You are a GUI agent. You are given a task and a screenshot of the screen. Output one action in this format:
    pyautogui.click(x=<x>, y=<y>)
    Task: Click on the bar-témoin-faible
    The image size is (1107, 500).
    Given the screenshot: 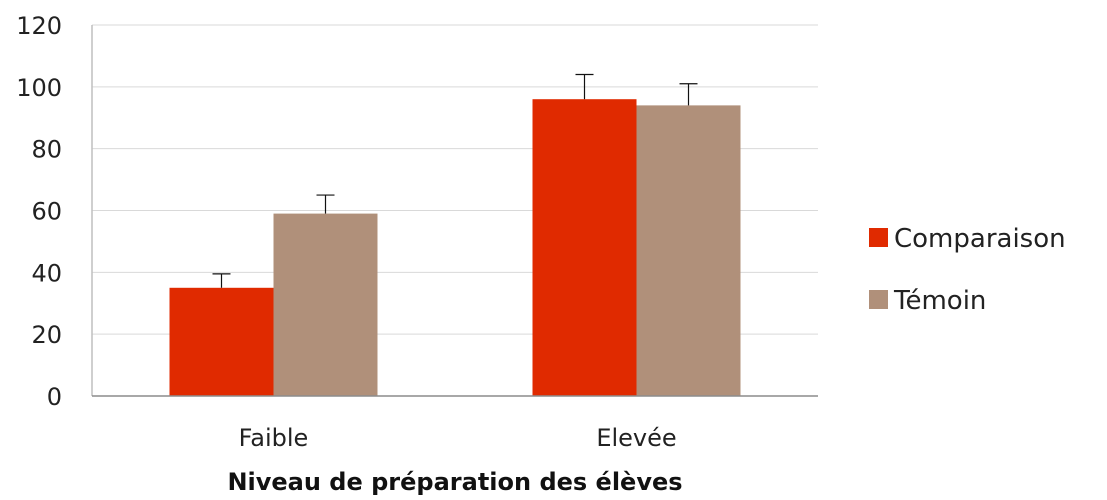 What is the action you would take?
    pyautogui.click(x=325, y=304)
    